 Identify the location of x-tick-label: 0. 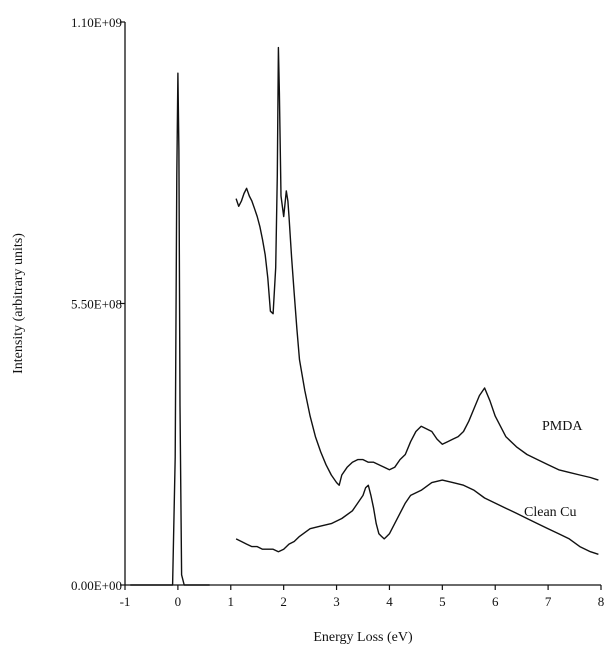
(178, 601).